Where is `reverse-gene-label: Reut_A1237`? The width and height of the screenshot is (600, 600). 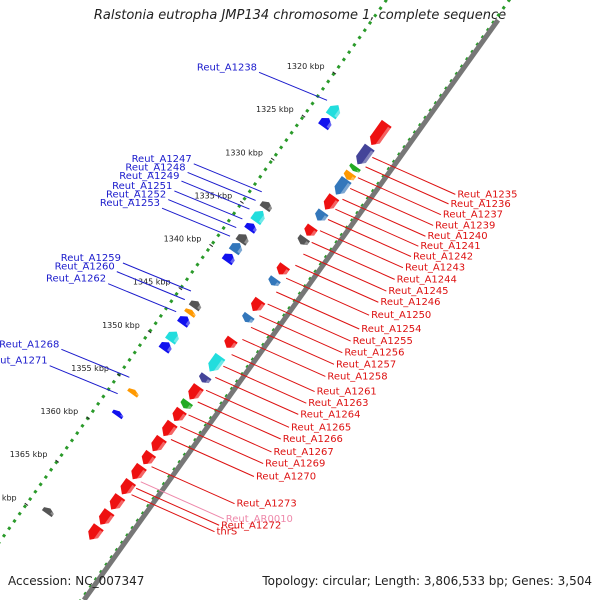 reverse-gene-label: Reut_A1237 is located at coordinates (473, 215).